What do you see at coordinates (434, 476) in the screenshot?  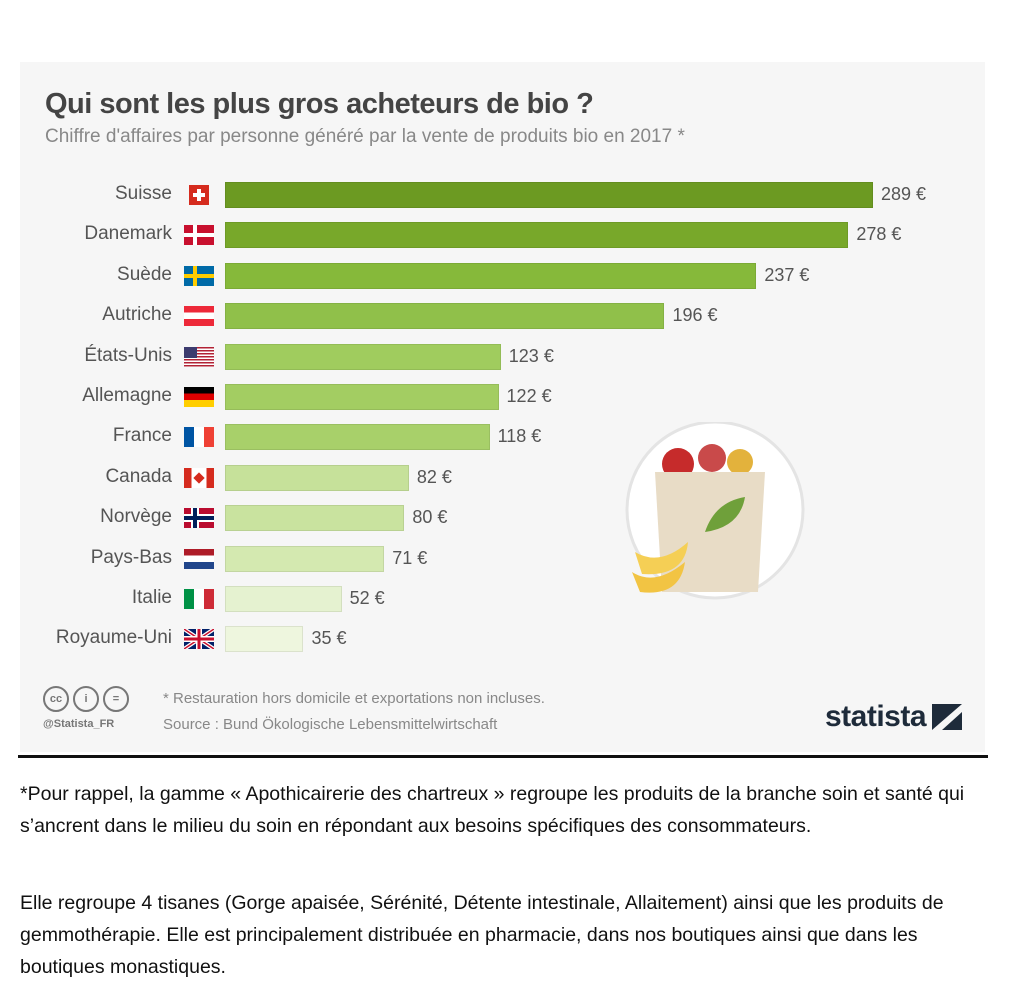 I see `value-label: 82 €` at bounding box center [434, 476].